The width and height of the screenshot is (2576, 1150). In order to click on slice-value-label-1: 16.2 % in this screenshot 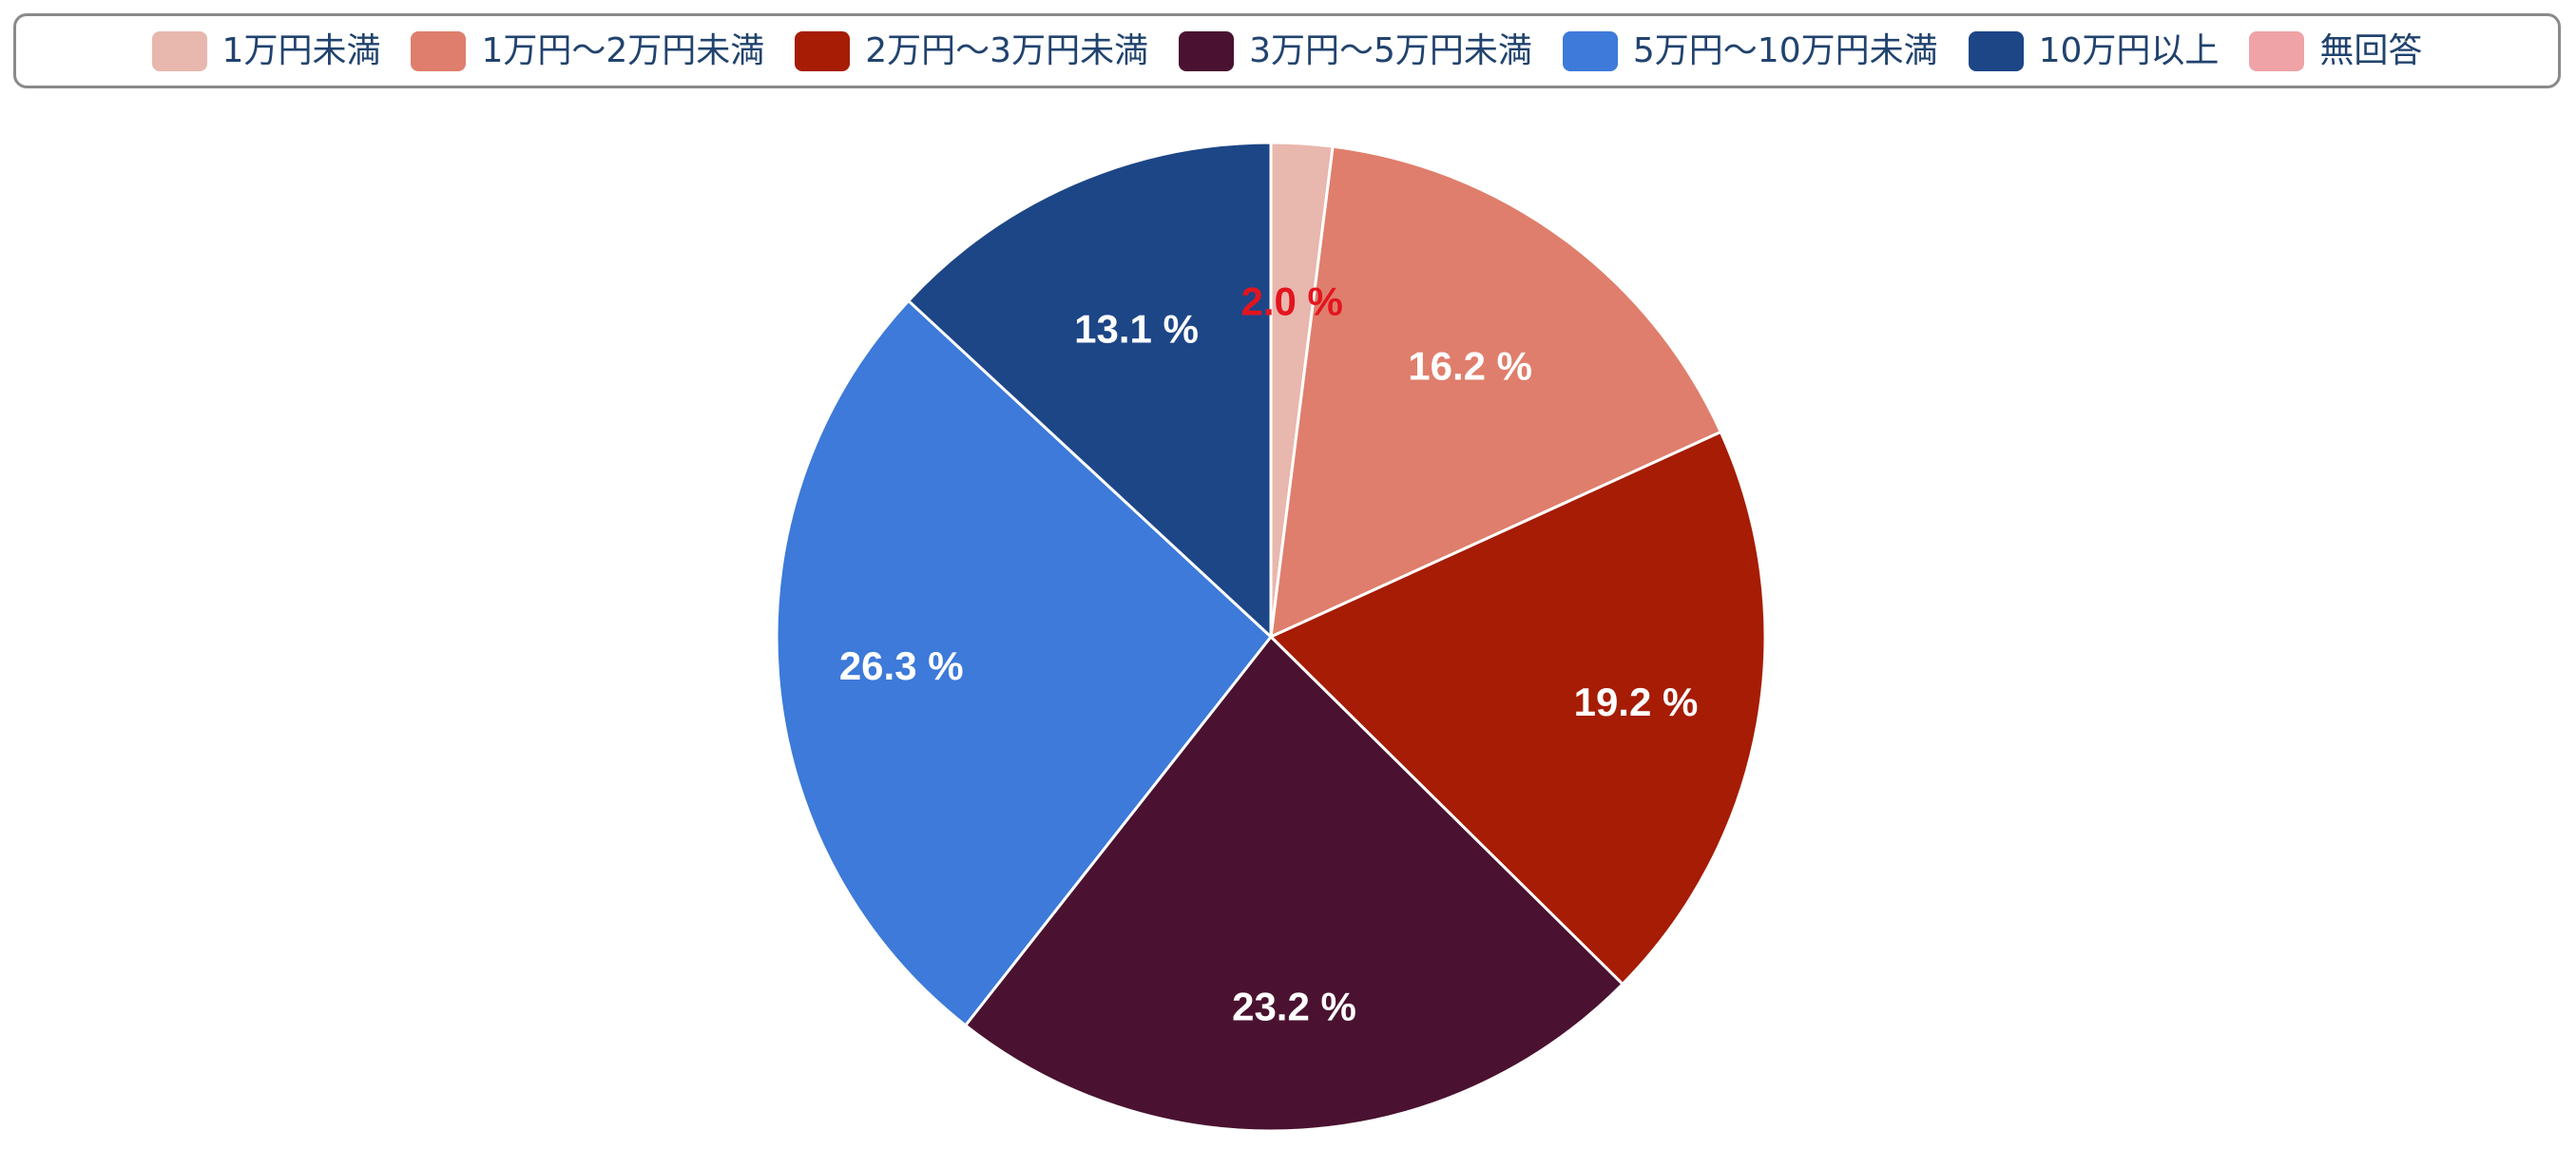, I will do `click(1470, 366)`.